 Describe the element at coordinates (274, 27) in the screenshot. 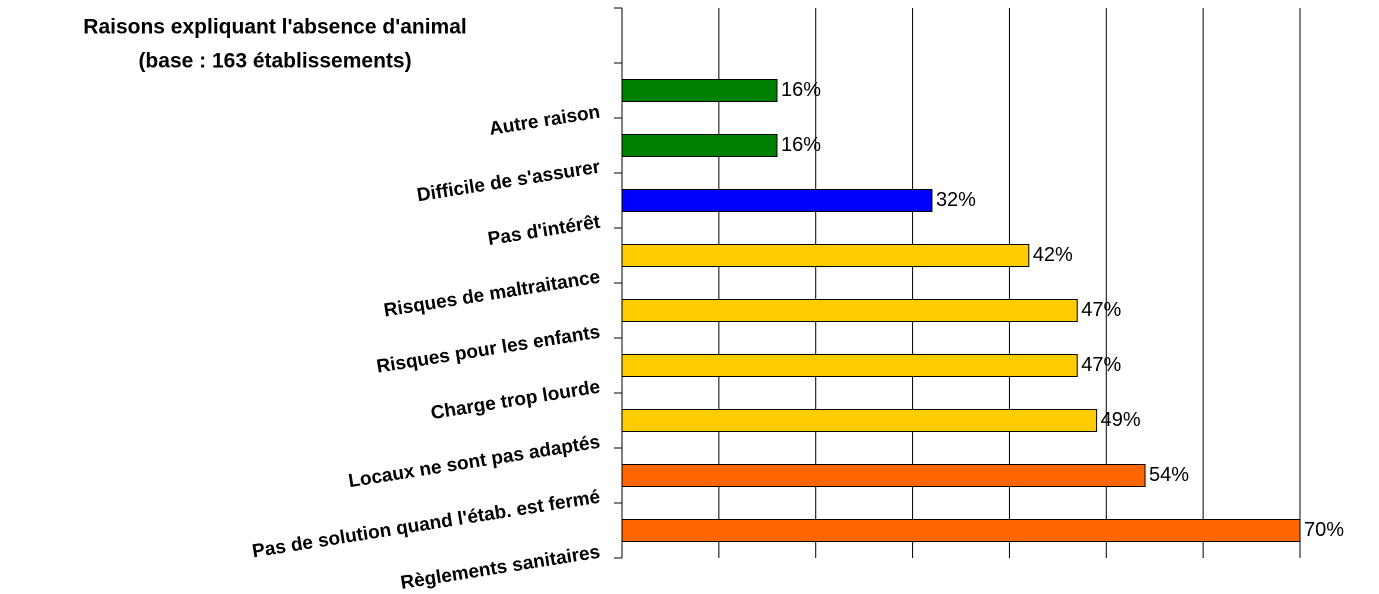

I see `chart-title: Raisons expliquant l'absence d'animal` at that location.